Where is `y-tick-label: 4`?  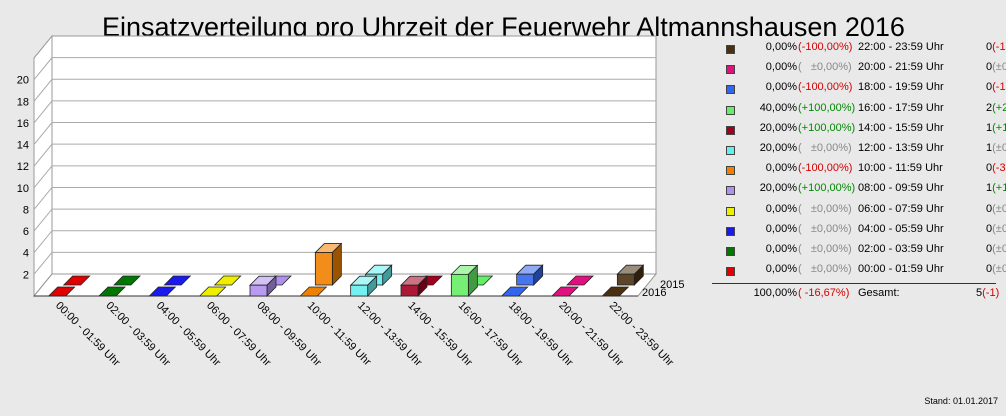 y-tick-label: 4 is located at coordinates (26, 254).